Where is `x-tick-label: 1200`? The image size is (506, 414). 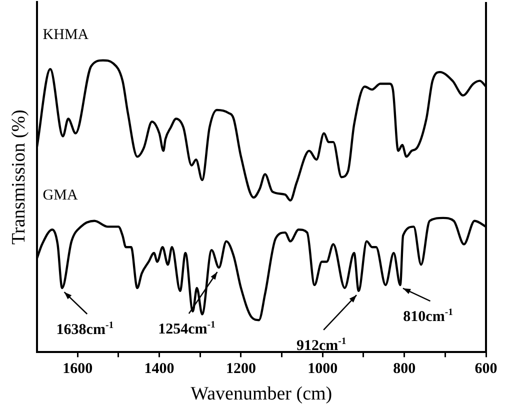 x-tick-label: 1200 is located at coordinates (241, 369).